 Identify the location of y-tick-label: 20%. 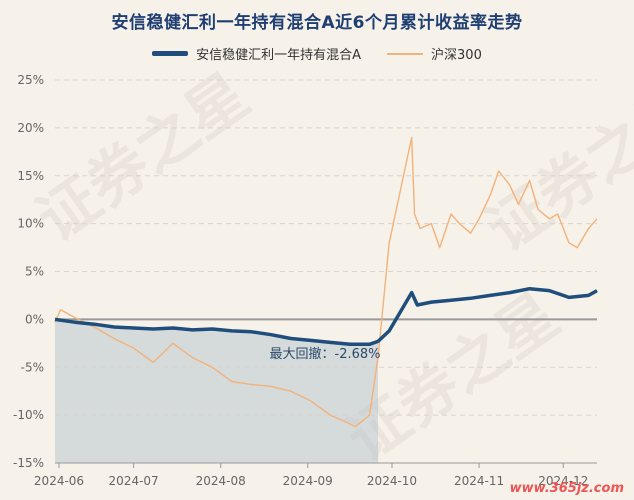
(30, 128).